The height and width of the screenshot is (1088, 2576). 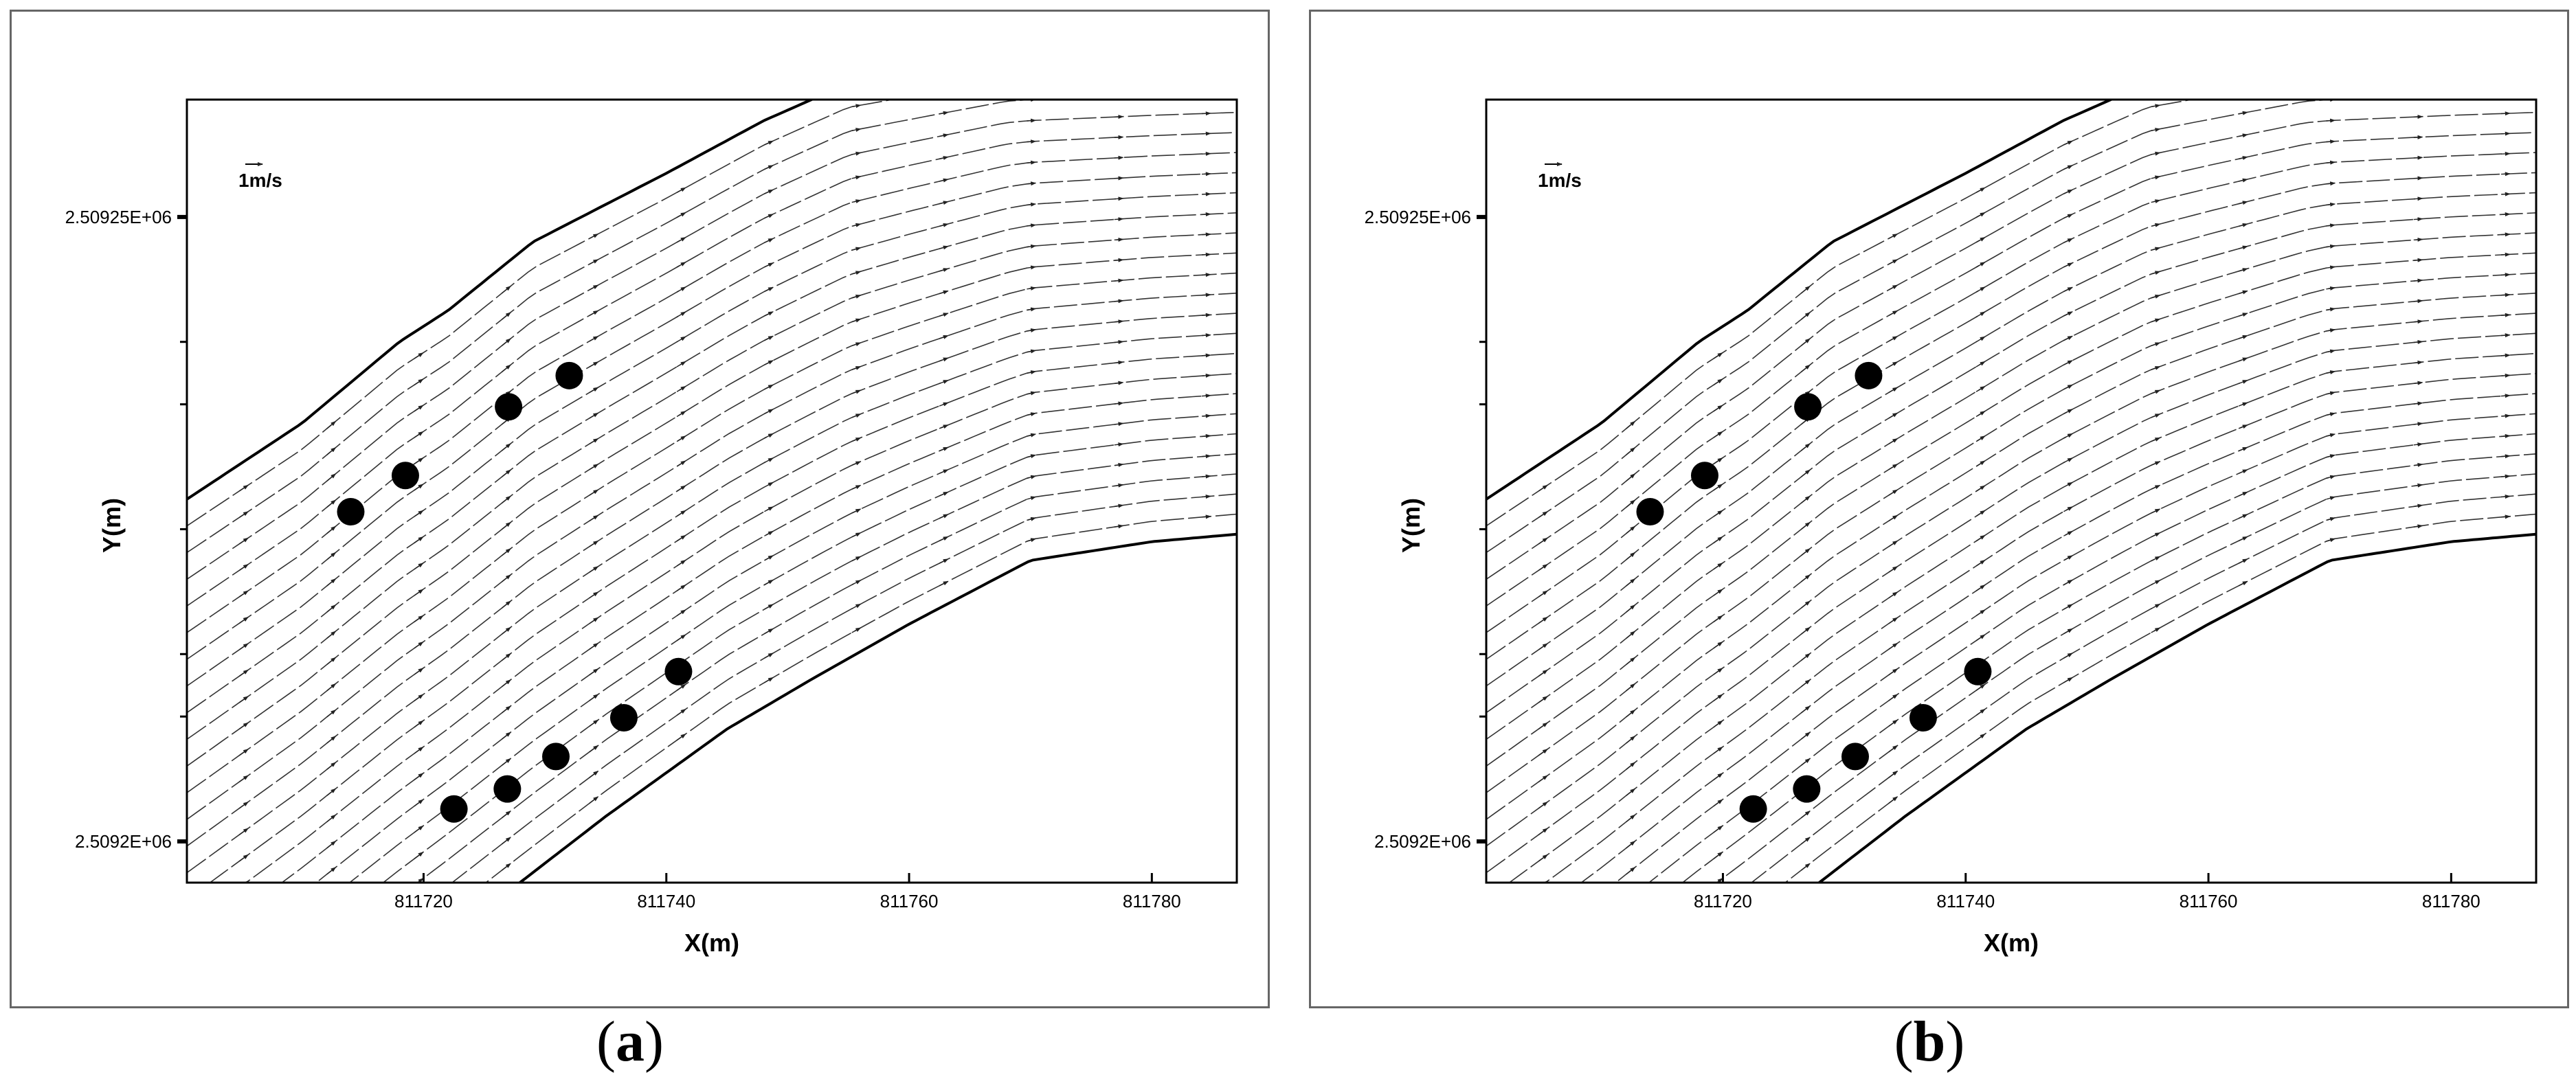 I want to click on x-tick-label: 811740, so click(x=1965, y=901).